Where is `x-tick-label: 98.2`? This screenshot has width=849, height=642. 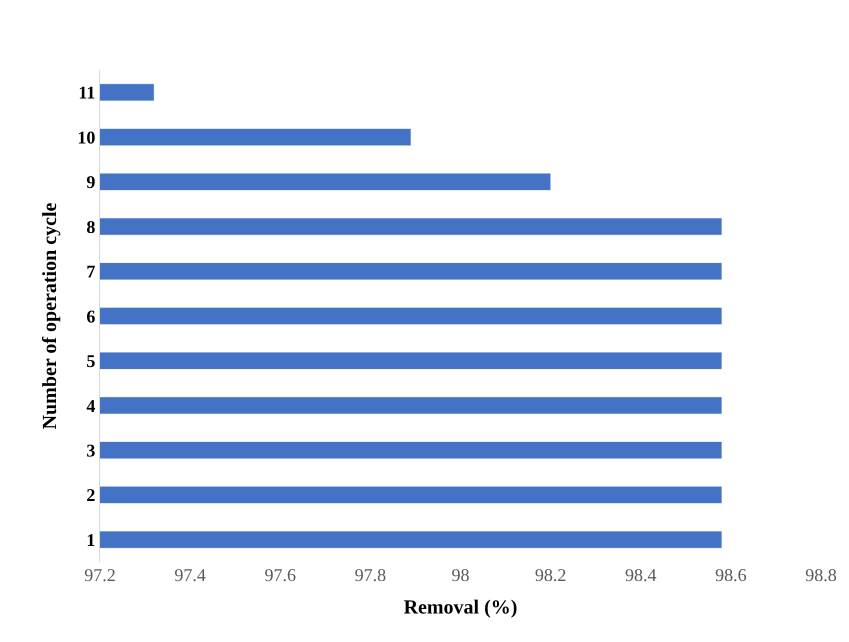
x-tick-label: 98.2 is located at coordinates (550, 575).